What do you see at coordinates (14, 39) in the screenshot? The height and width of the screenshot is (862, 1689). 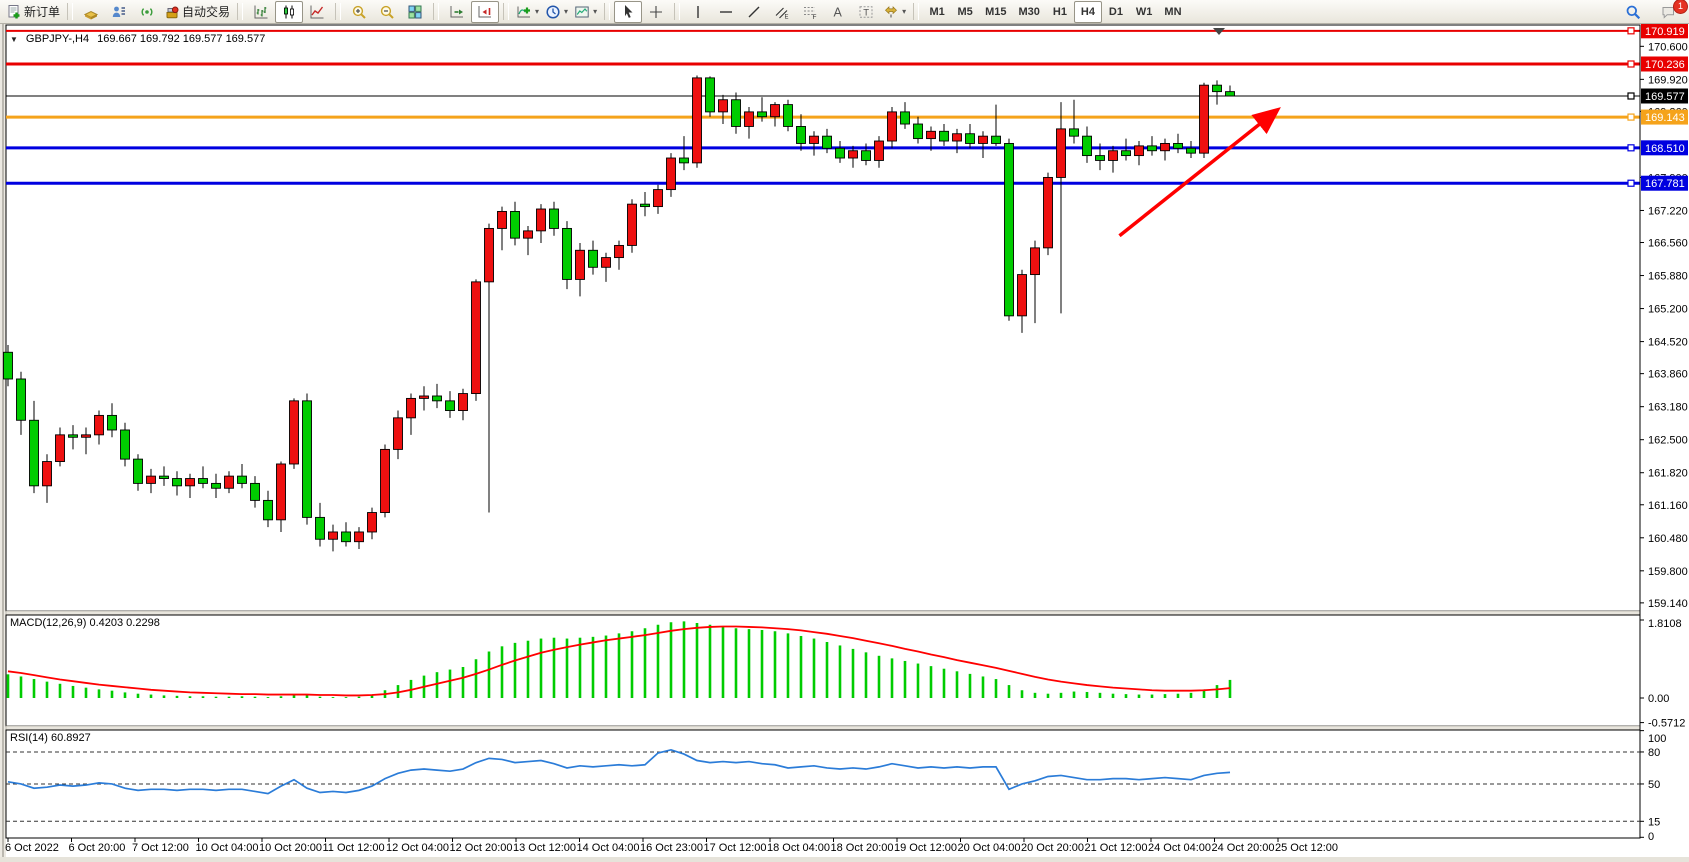 I see `chevron-down-icon: ▼` at bounding box center [14, 39].